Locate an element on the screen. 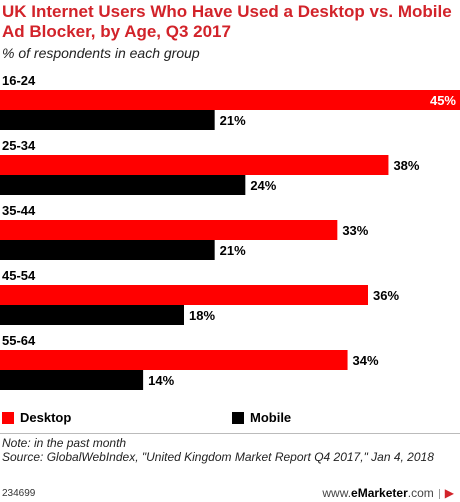 This screenshot has height=502, width=460. data-label-desktop-55-64: 34% is located at coordinates (366, 360).